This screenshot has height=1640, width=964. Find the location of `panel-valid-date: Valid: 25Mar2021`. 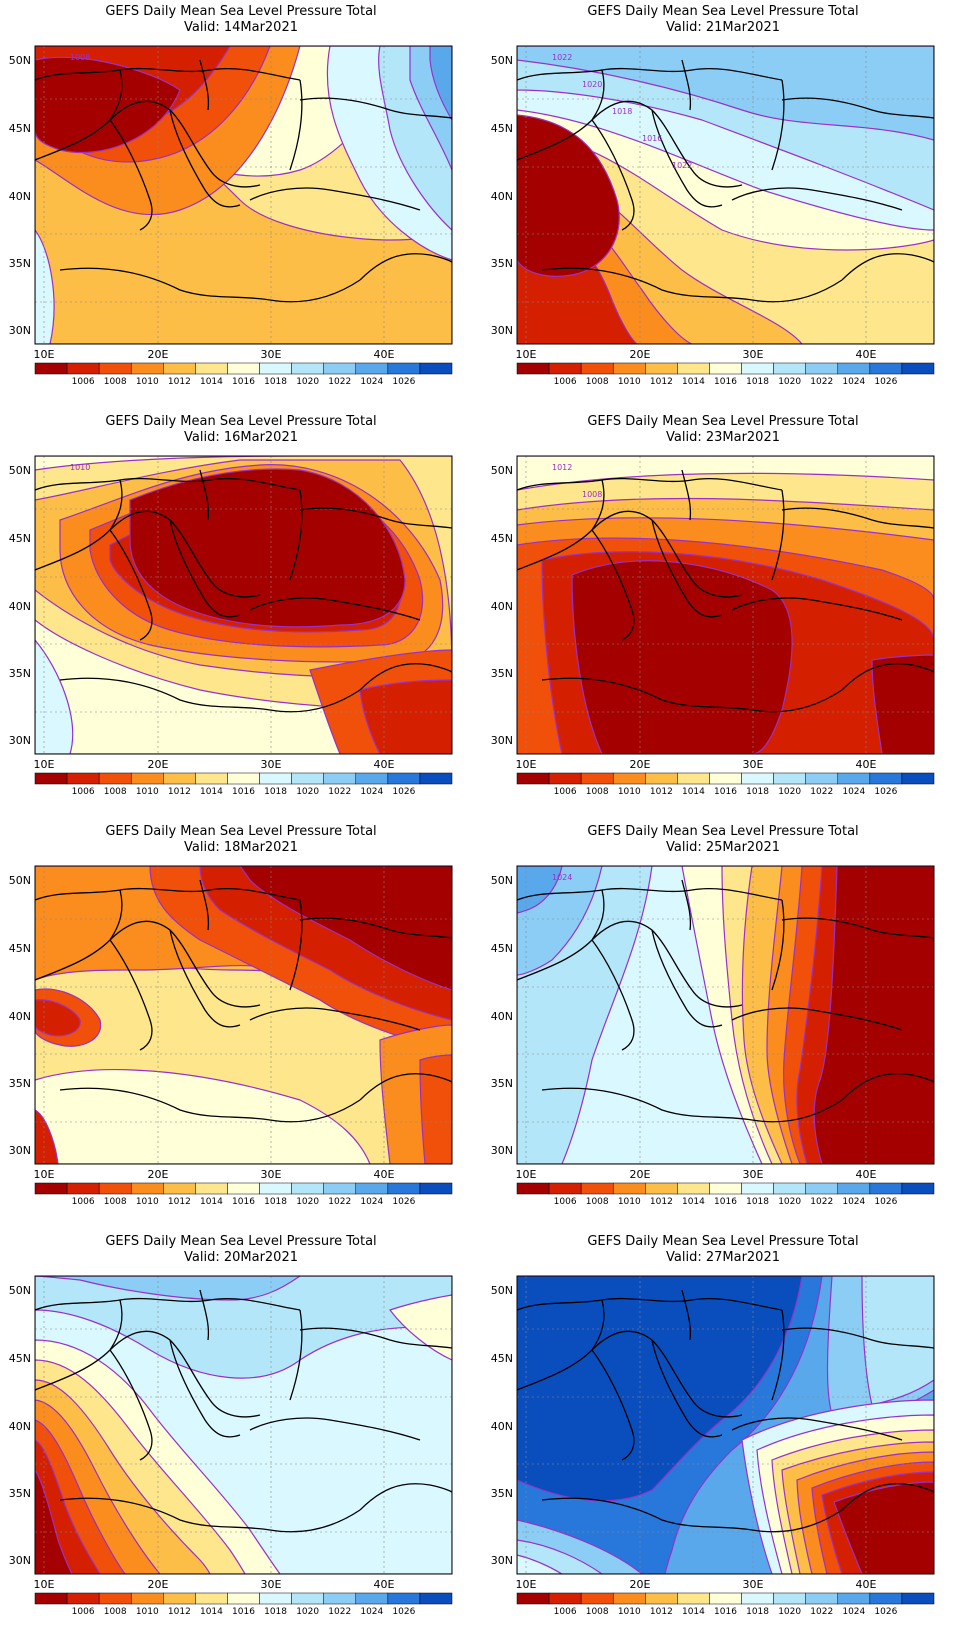

panel-valid-date: Valid: 25Mar2021 is located at coordinates (723, 847).